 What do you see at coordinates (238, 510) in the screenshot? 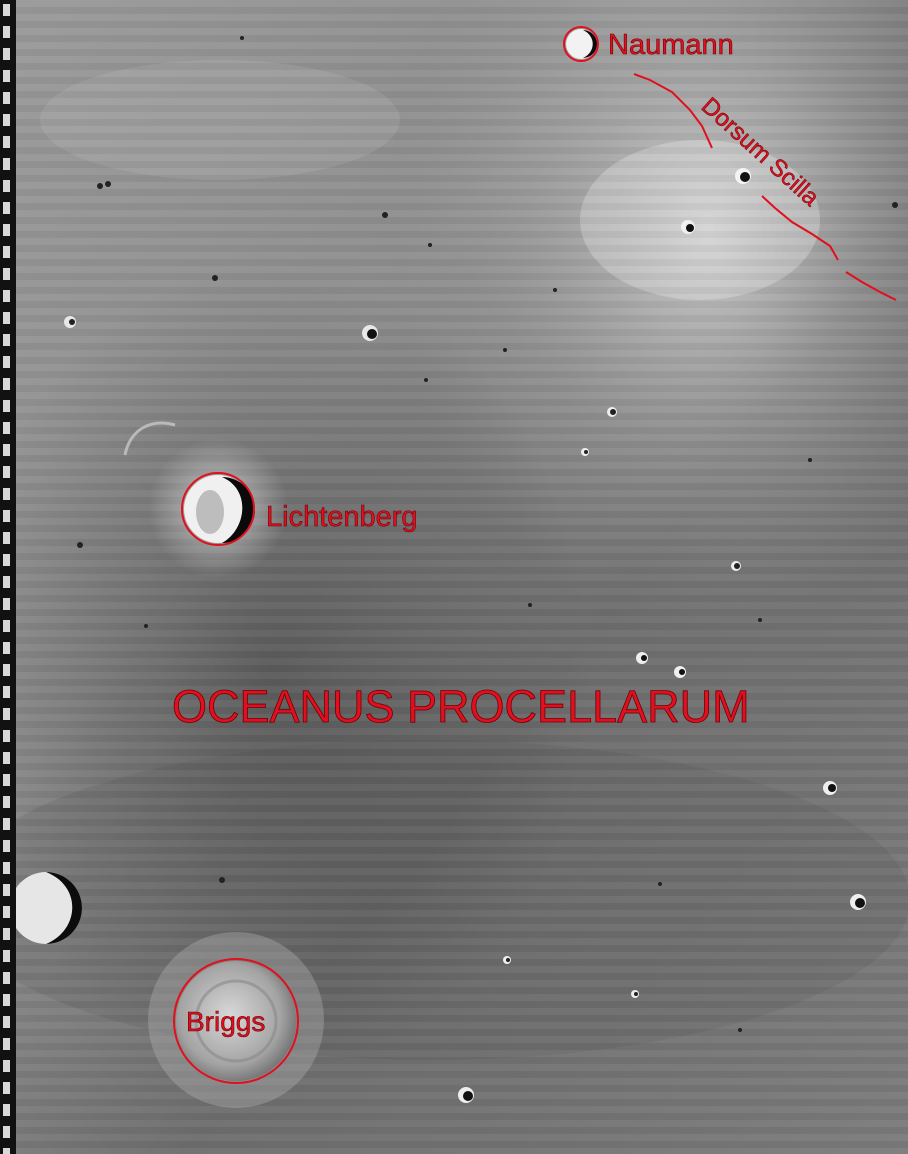
I see `lichtenberg-shadow` at bounding box center [238, 510].